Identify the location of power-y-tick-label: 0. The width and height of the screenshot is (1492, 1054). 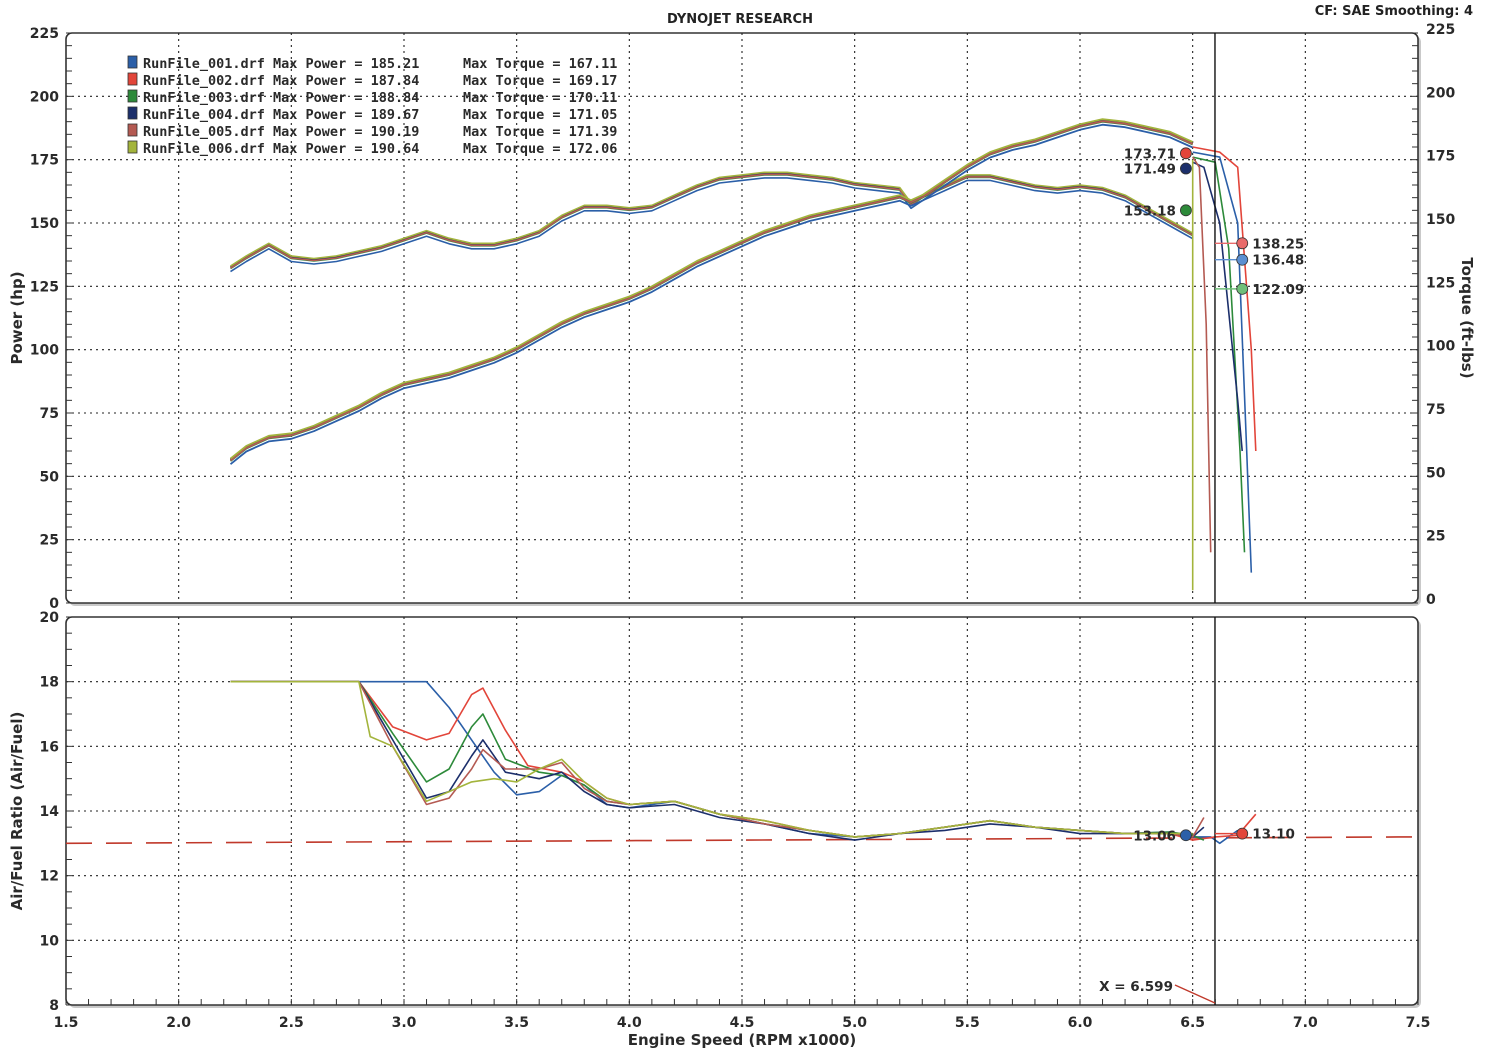
(54, 604).